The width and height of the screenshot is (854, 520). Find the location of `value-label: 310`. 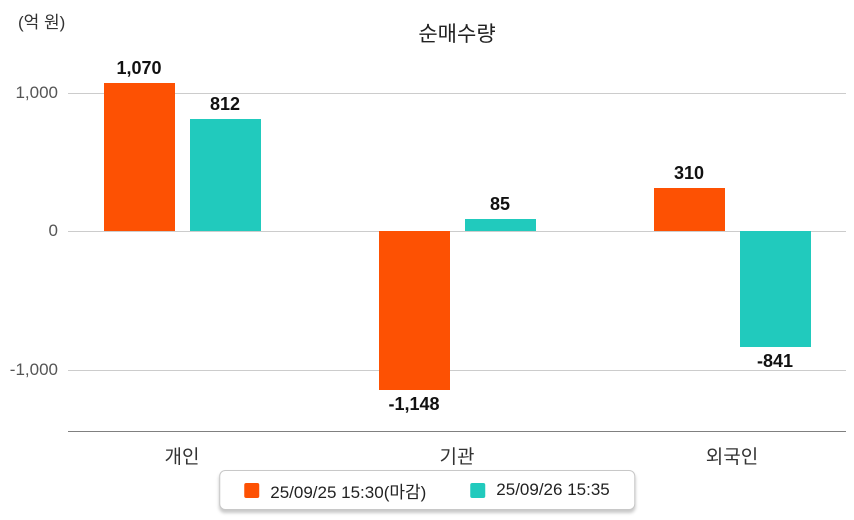

value-label: 310 is located at coordinates (689, 173).